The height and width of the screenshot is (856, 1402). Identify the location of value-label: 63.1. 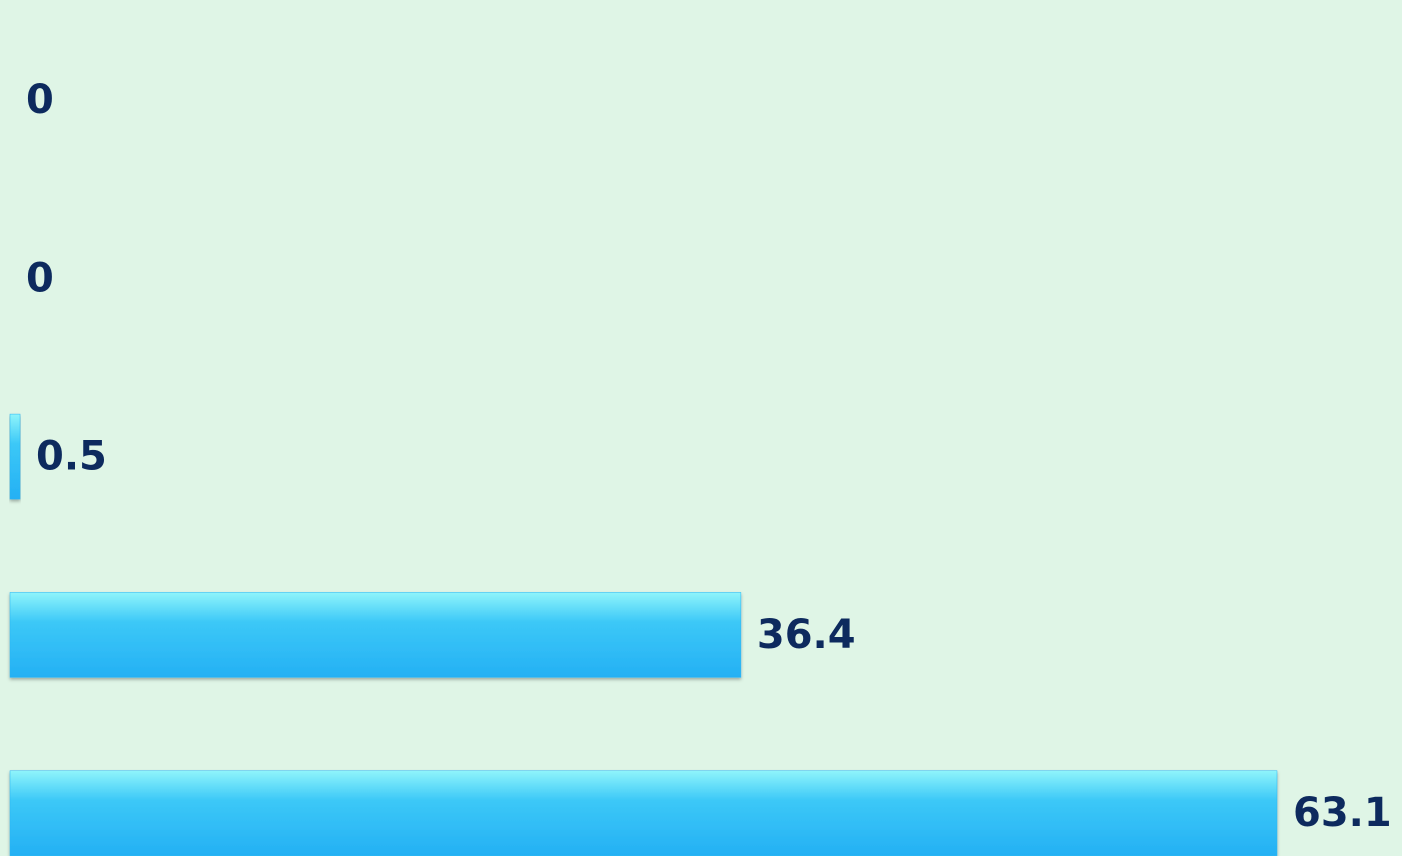
(1342, 813).